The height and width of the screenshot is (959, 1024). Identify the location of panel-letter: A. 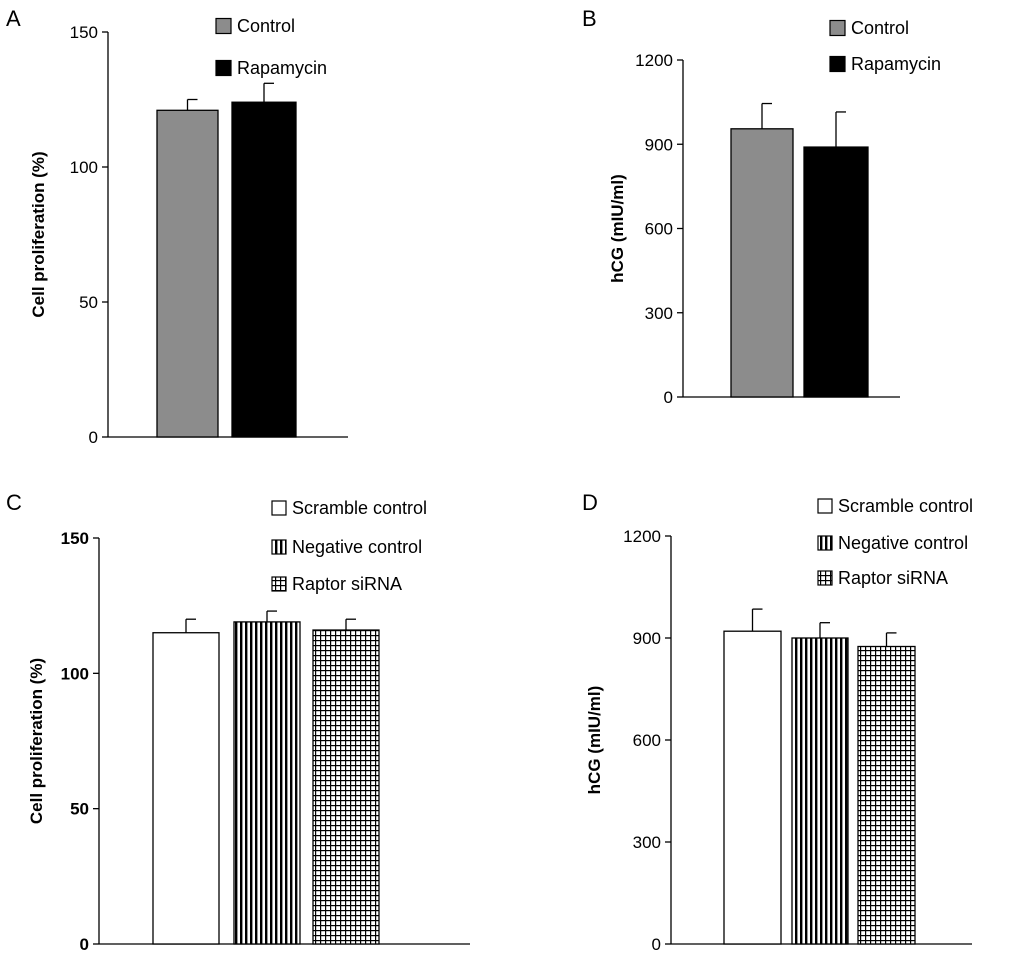
(13, 18).